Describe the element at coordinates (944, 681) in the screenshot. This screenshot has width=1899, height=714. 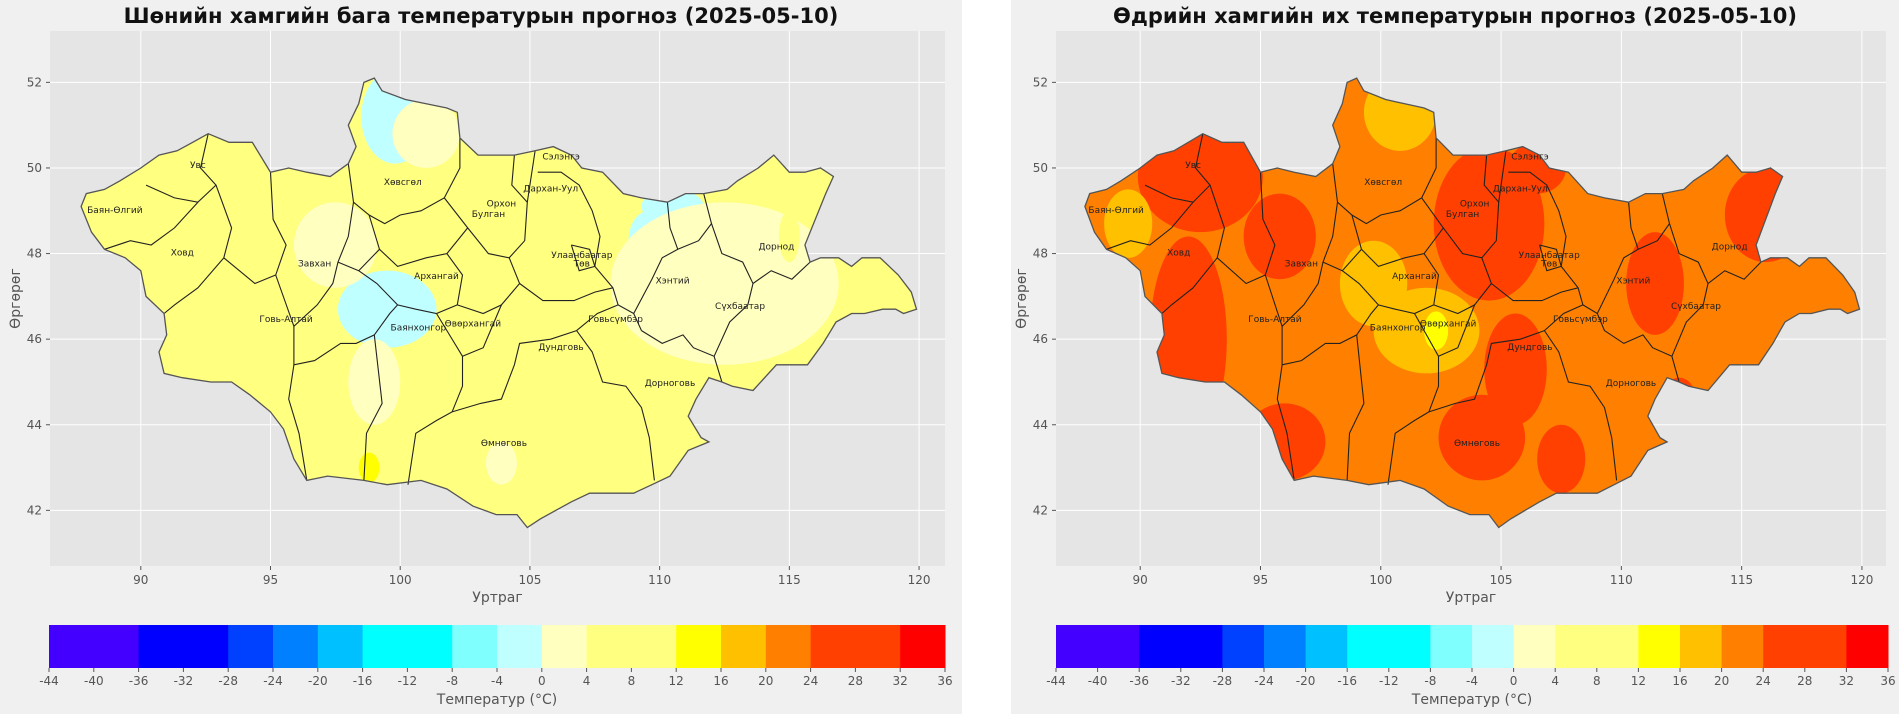
I see `colorbar-tick-label: 36` at that location.